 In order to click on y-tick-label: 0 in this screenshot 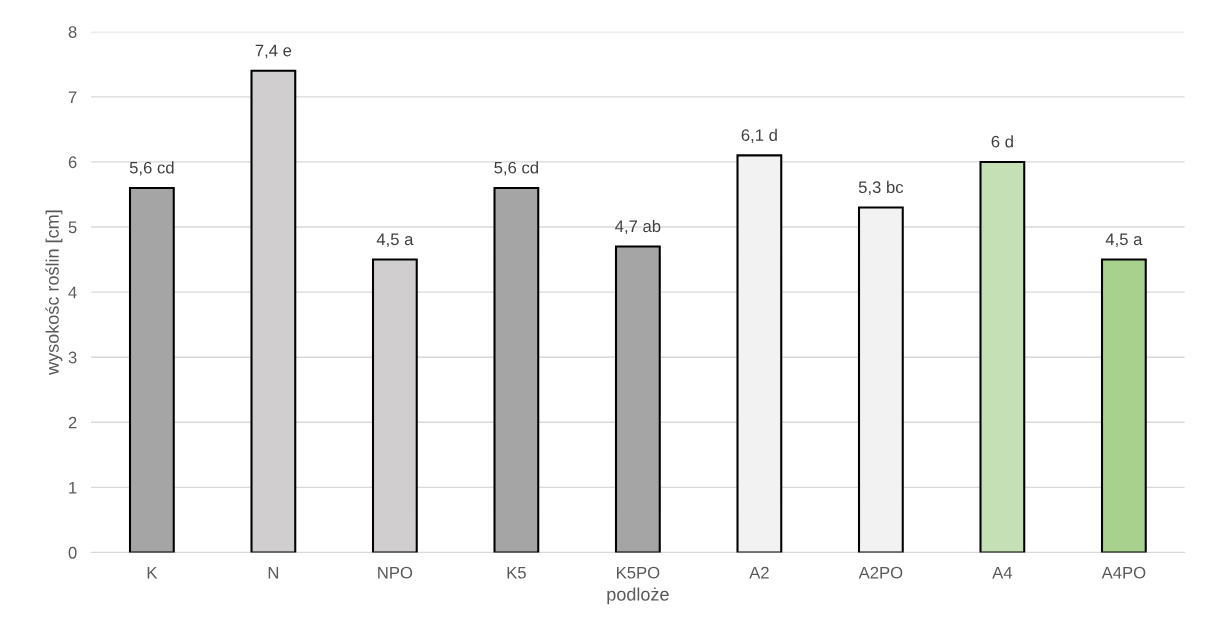, I will do `click(72, 552)`.